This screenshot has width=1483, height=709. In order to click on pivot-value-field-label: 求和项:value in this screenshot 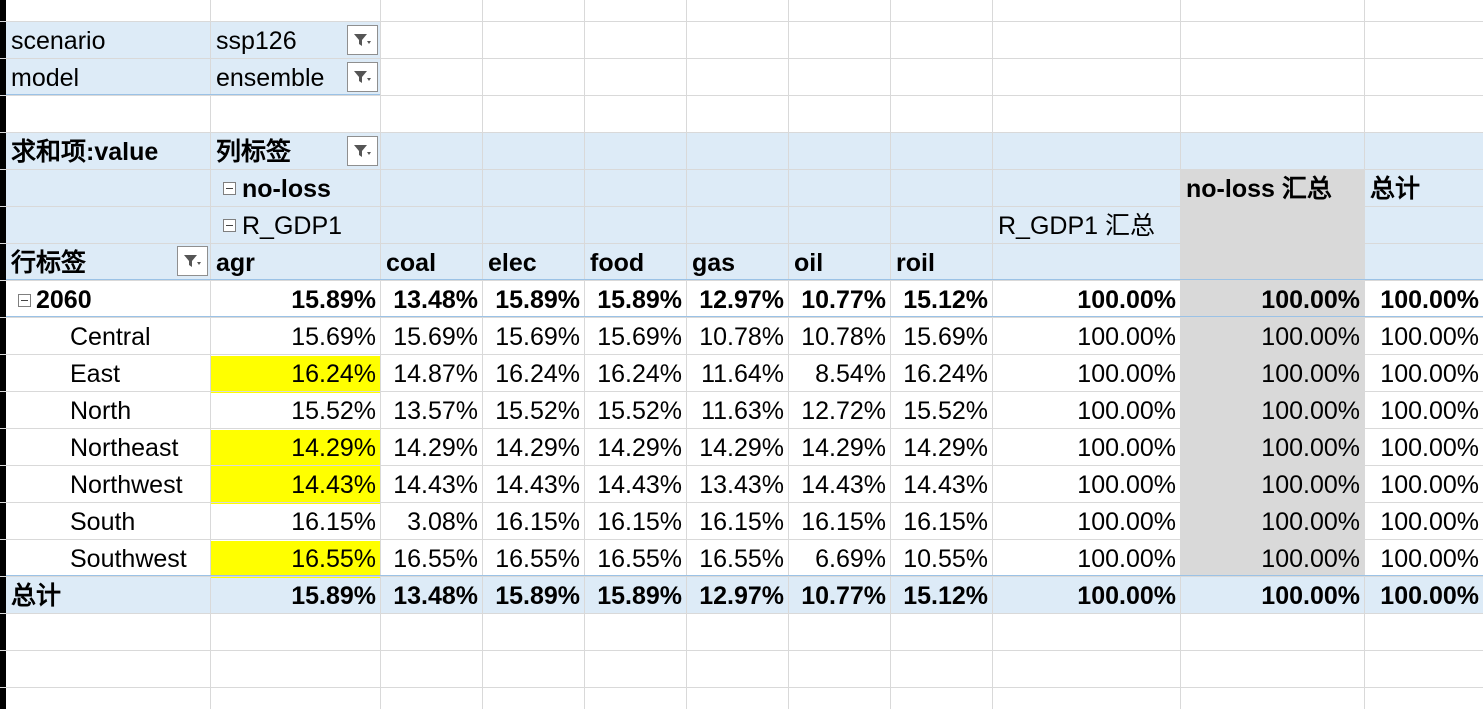, I will do `click(85, 152)`.